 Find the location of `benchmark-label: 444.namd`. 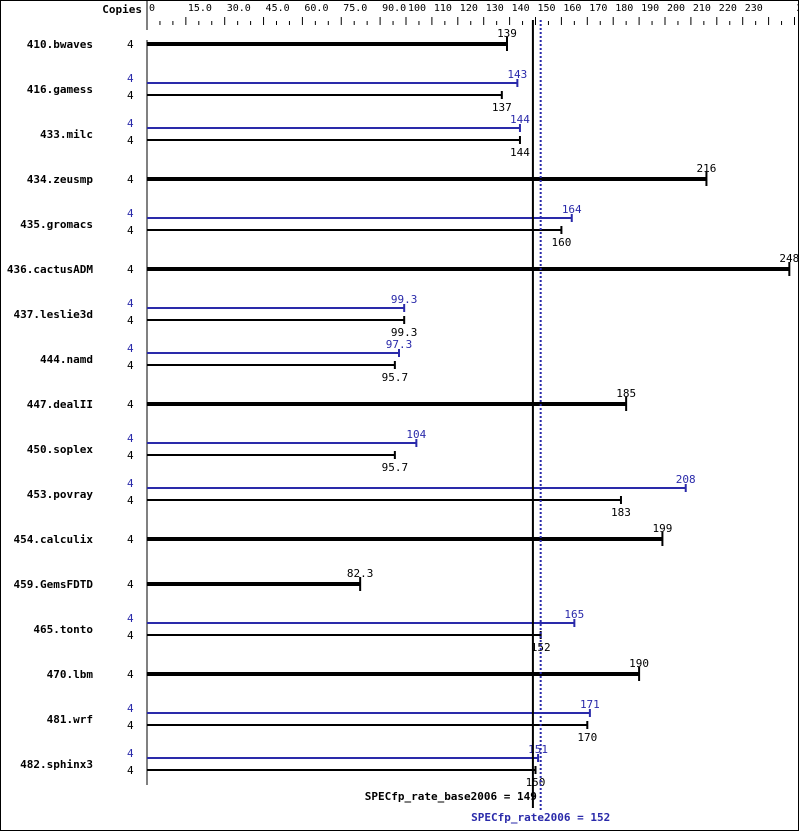

benchmark-label: 444.namd is located at coordinates (66, 359).